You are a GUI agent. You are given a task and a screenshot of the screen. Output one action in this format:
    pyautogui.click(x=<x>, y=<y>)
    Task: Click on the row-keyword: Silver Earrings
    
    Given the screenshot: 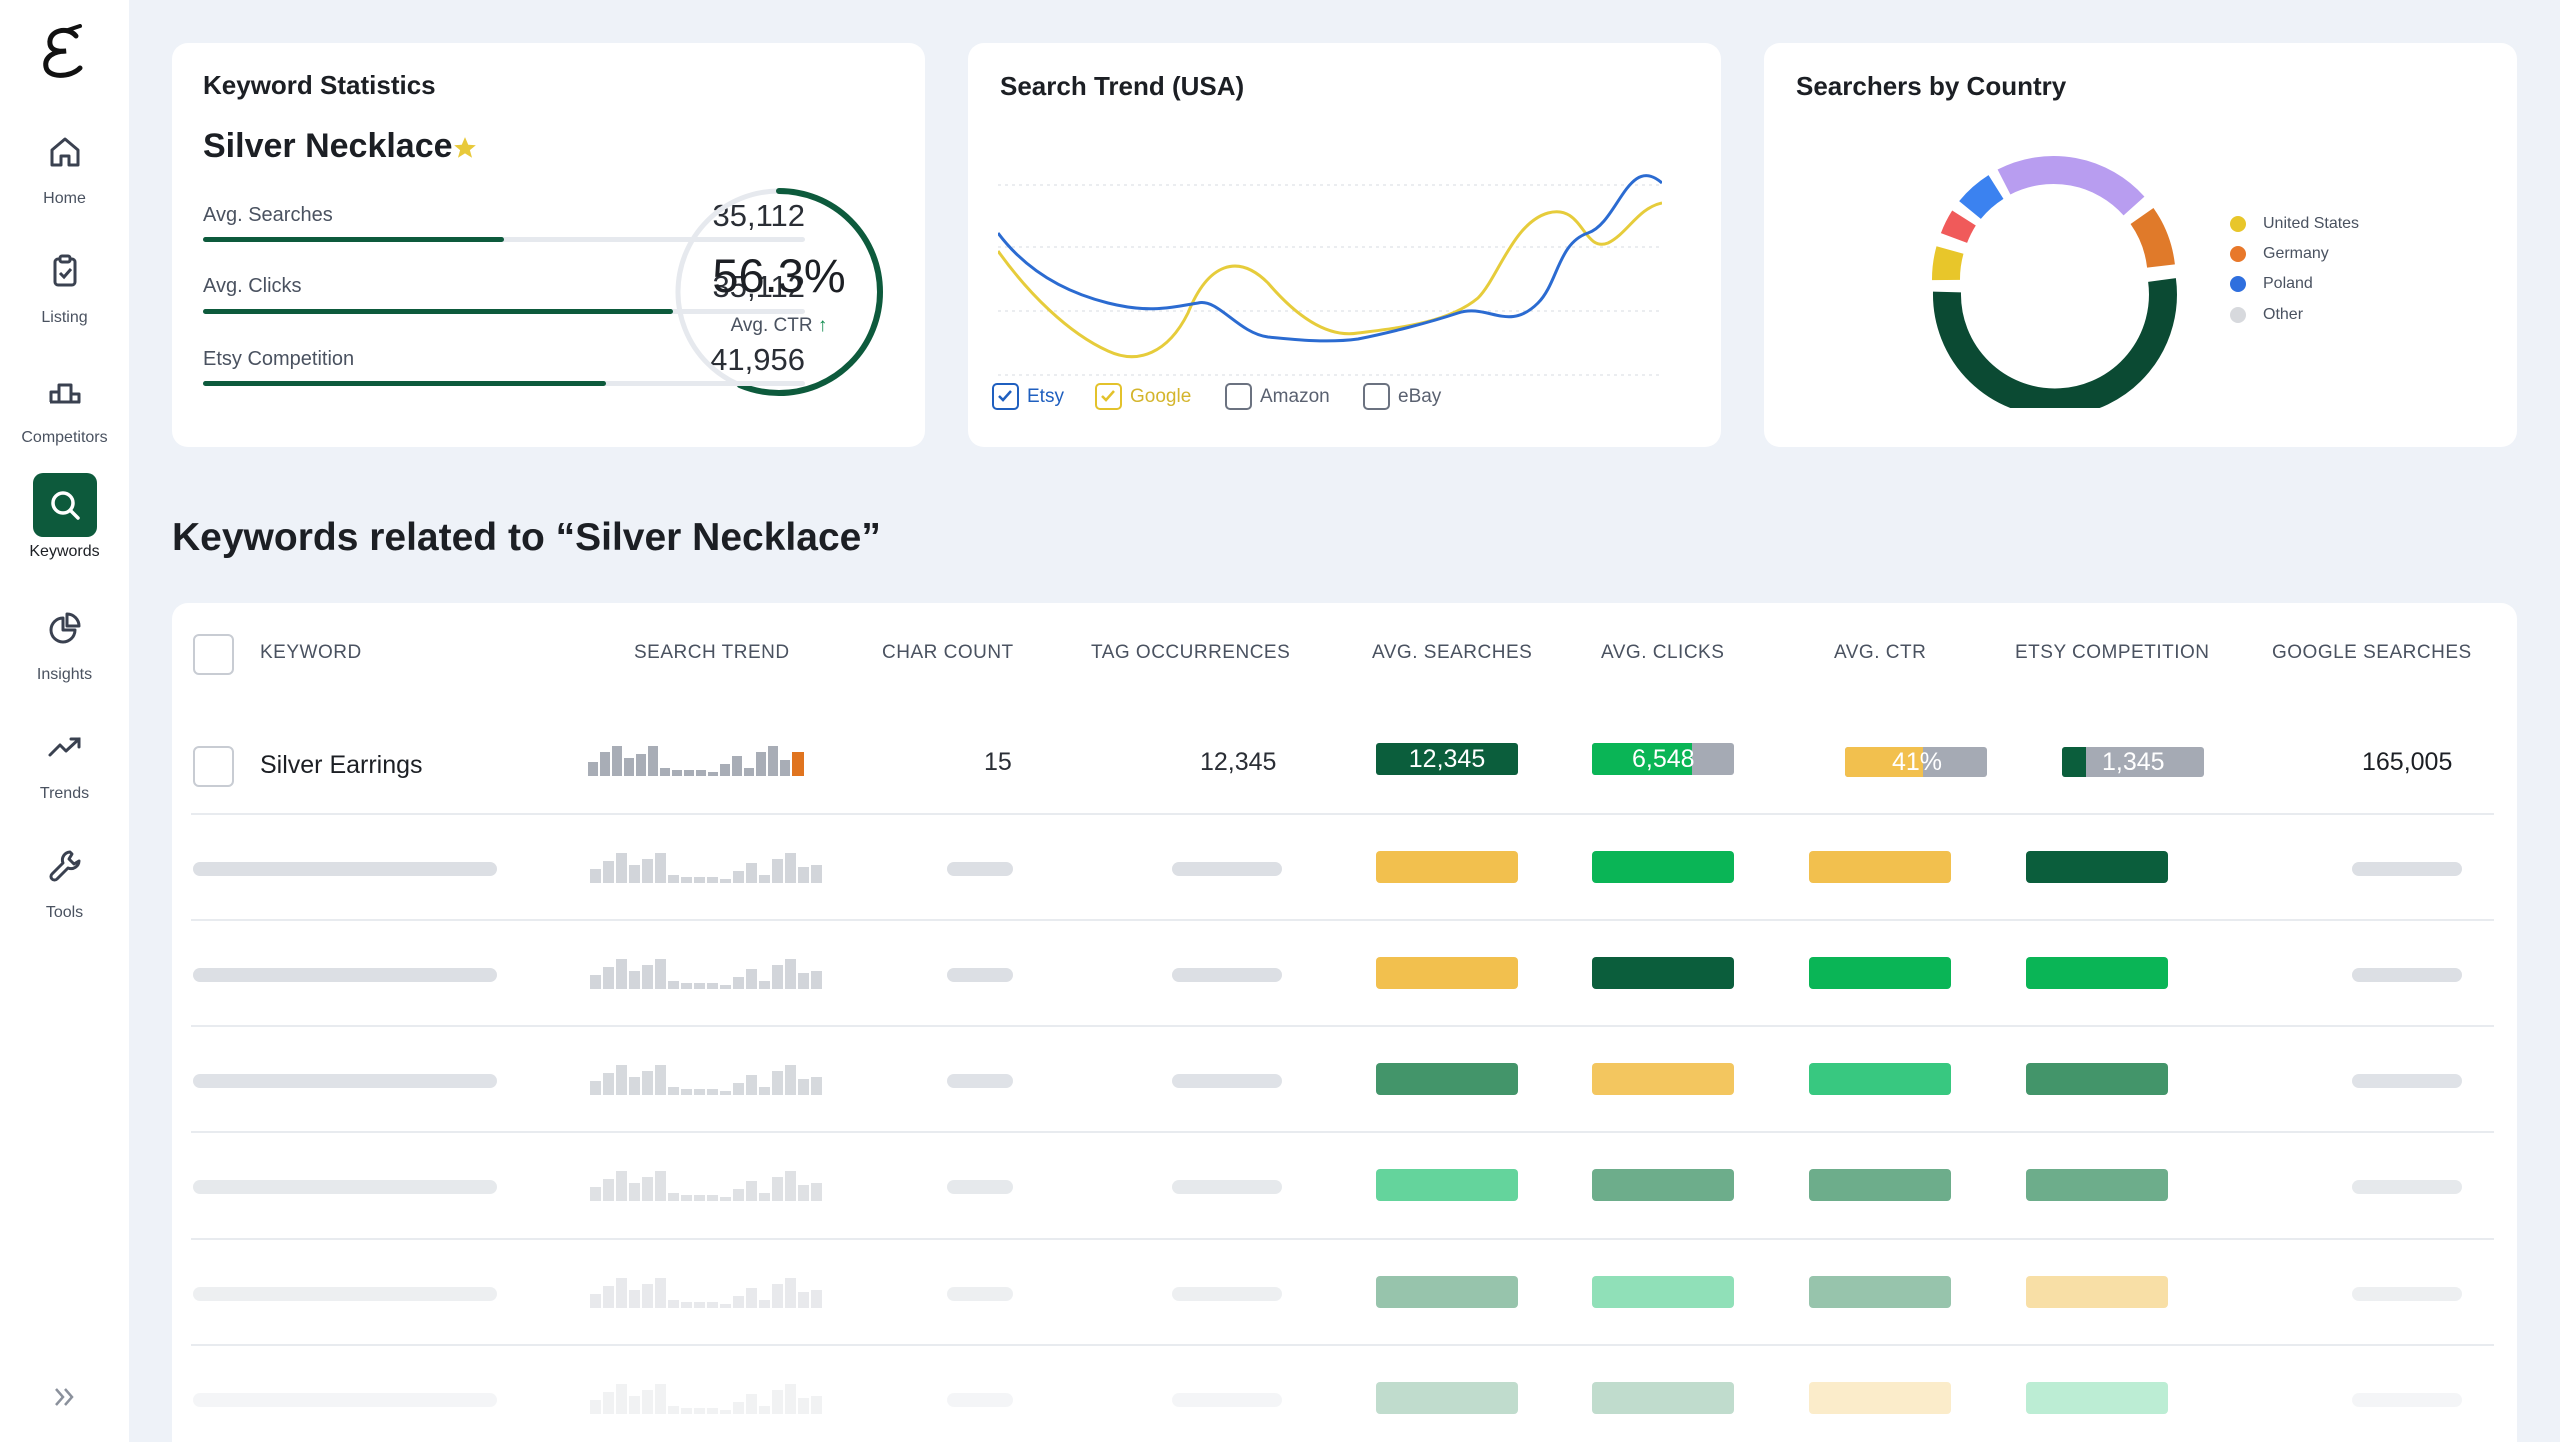 What is the action you would take?
    pyautogui.click(x=341, y=765)
    